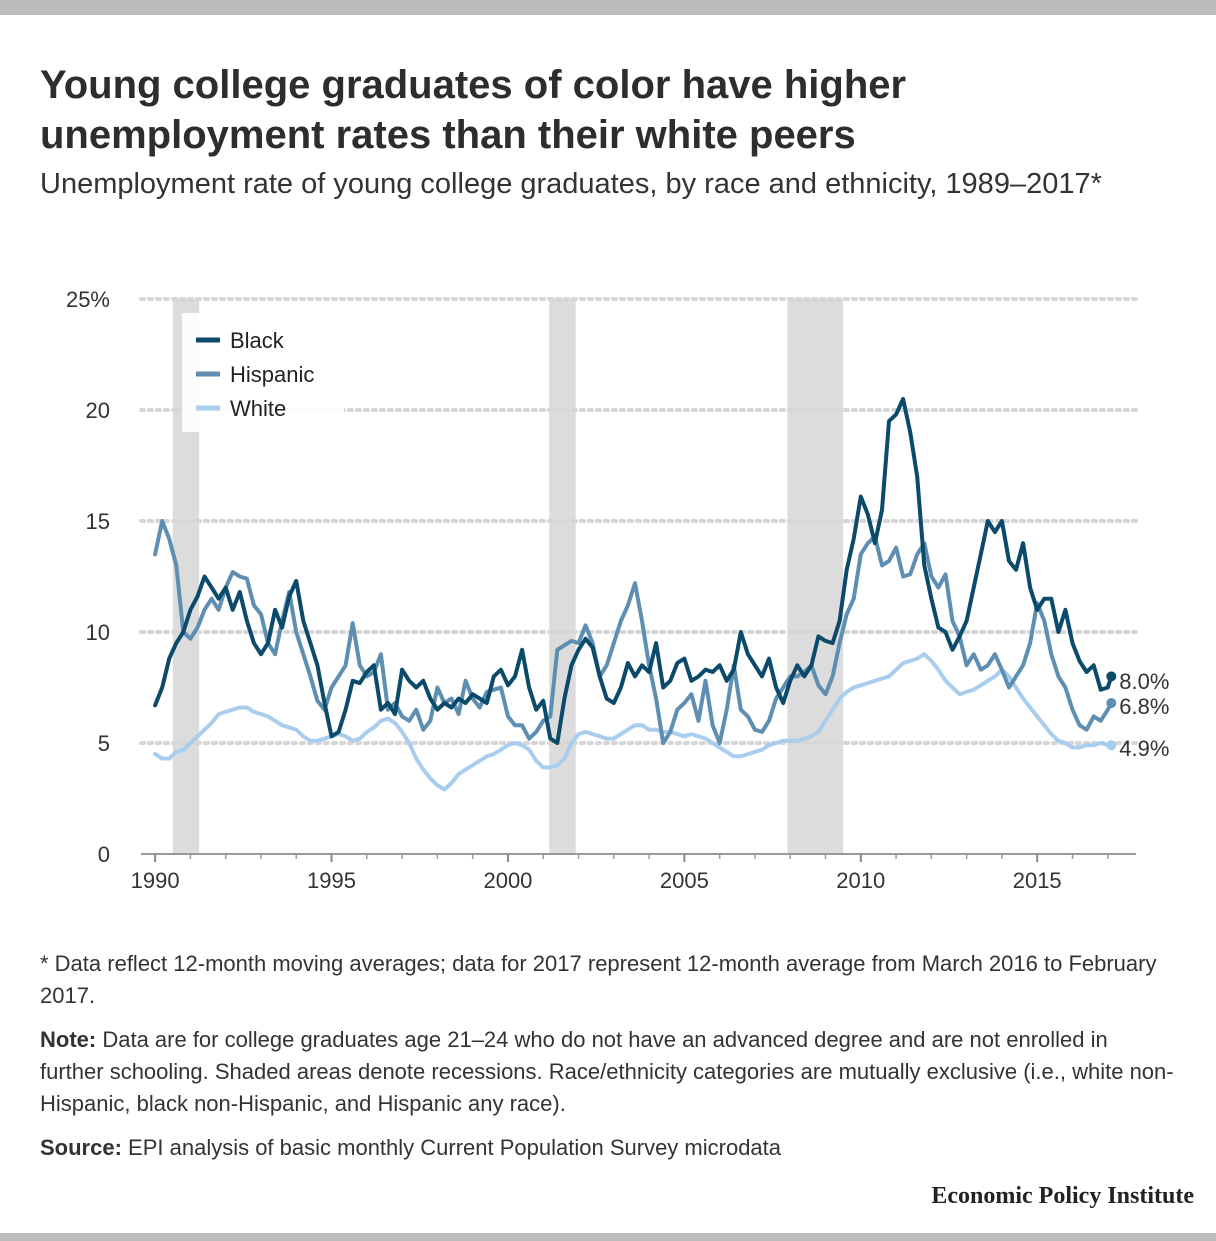 This screenshot has width=1216, height=1241. I want to click on x-tick-label: 2010, so click(860, 880).